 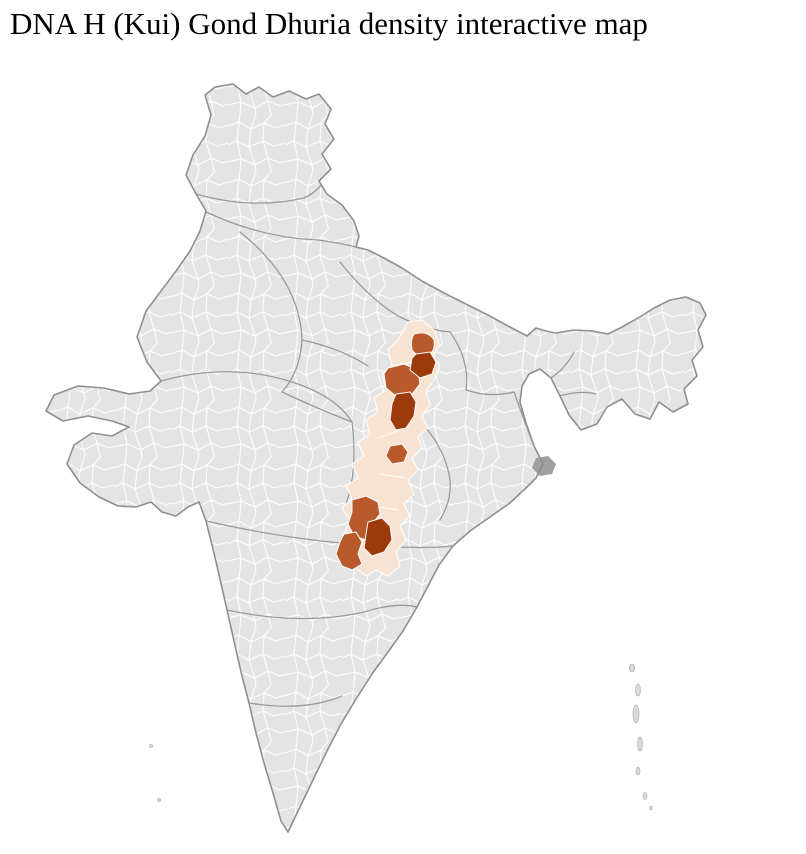 What do you see at coordinates (544, 466) in the screenshot?
I see `sundarbans-region` at bounding box center [544, 466].